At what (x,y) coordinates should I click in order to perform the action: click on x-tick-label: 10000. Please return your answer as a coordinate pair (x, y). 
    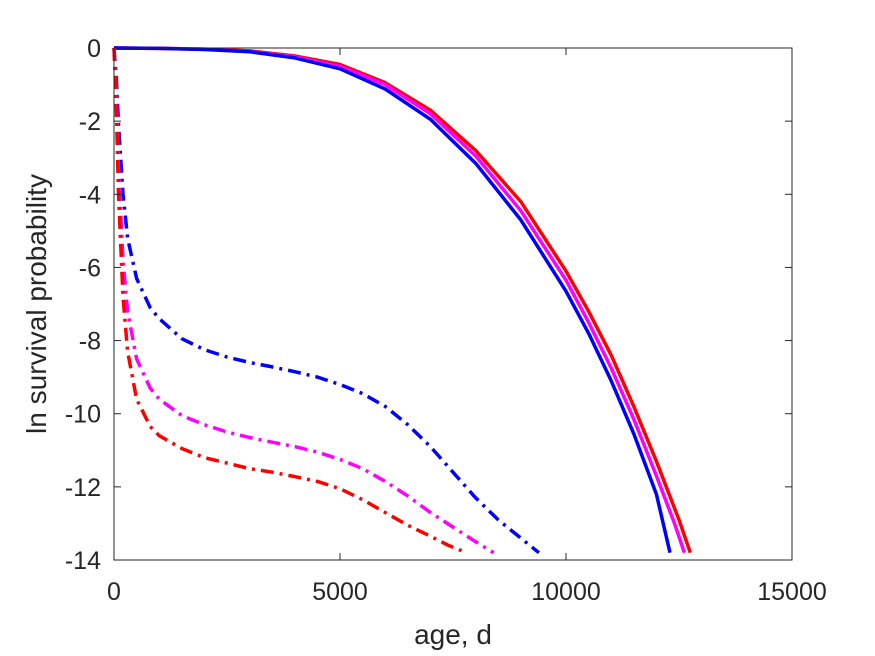
    Looking at the image, I should click on (566, 592).